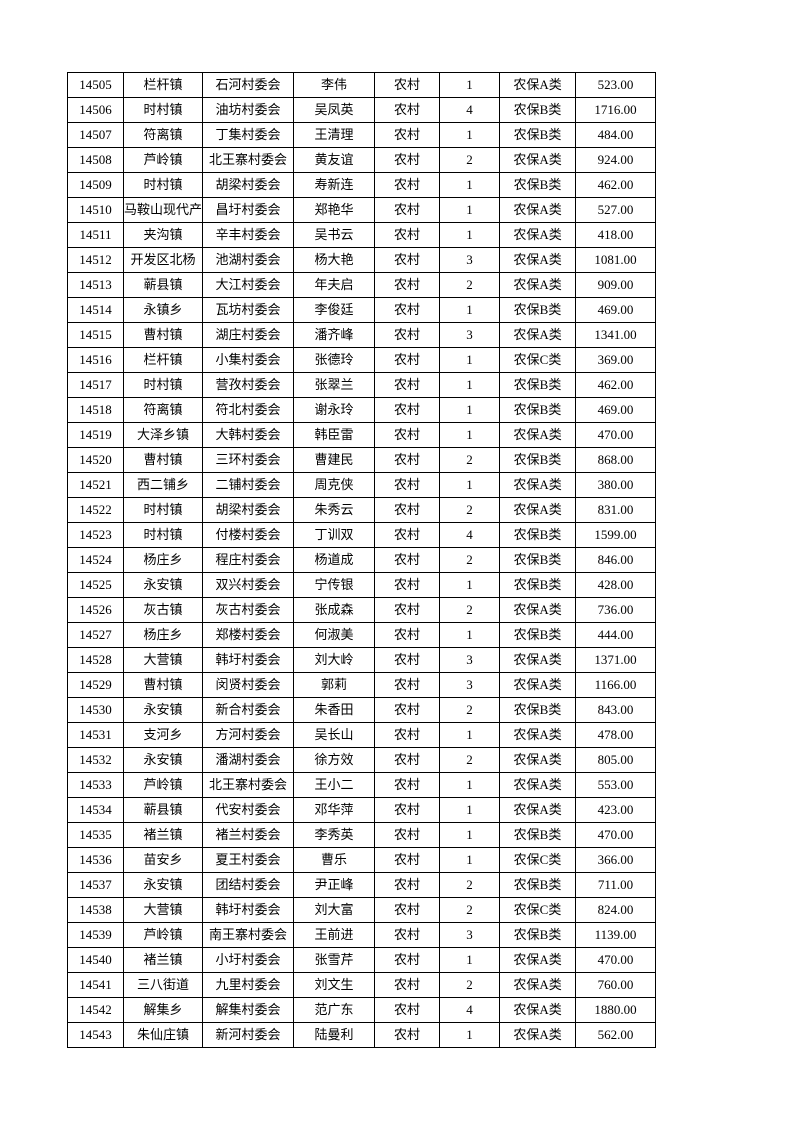 The width and height of the screenshot is (793, 1122). What do you see at coordinates (334, 135) in the screenshot?
I see `table-cell: 王清理` at bounding box center [334, 135].